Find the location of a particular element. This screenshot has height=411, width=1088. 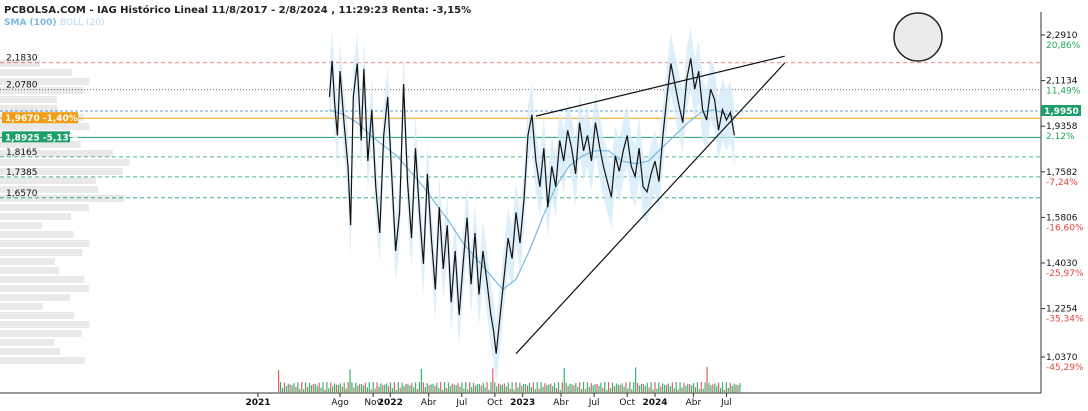

left-level-label: 2,0780 is located at coordinates (22, 86).